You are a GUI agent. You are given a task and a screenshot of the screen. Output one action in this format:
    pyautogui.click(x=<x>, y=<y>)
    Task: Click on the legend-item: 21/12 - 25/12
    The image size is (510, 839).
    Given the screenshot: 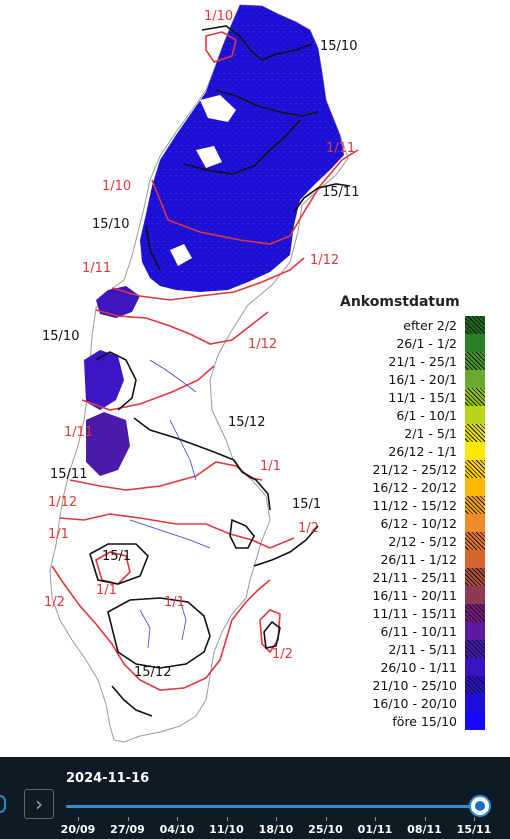 What is the action you would take?
    pyautogui.click(x=412, y=469)
    